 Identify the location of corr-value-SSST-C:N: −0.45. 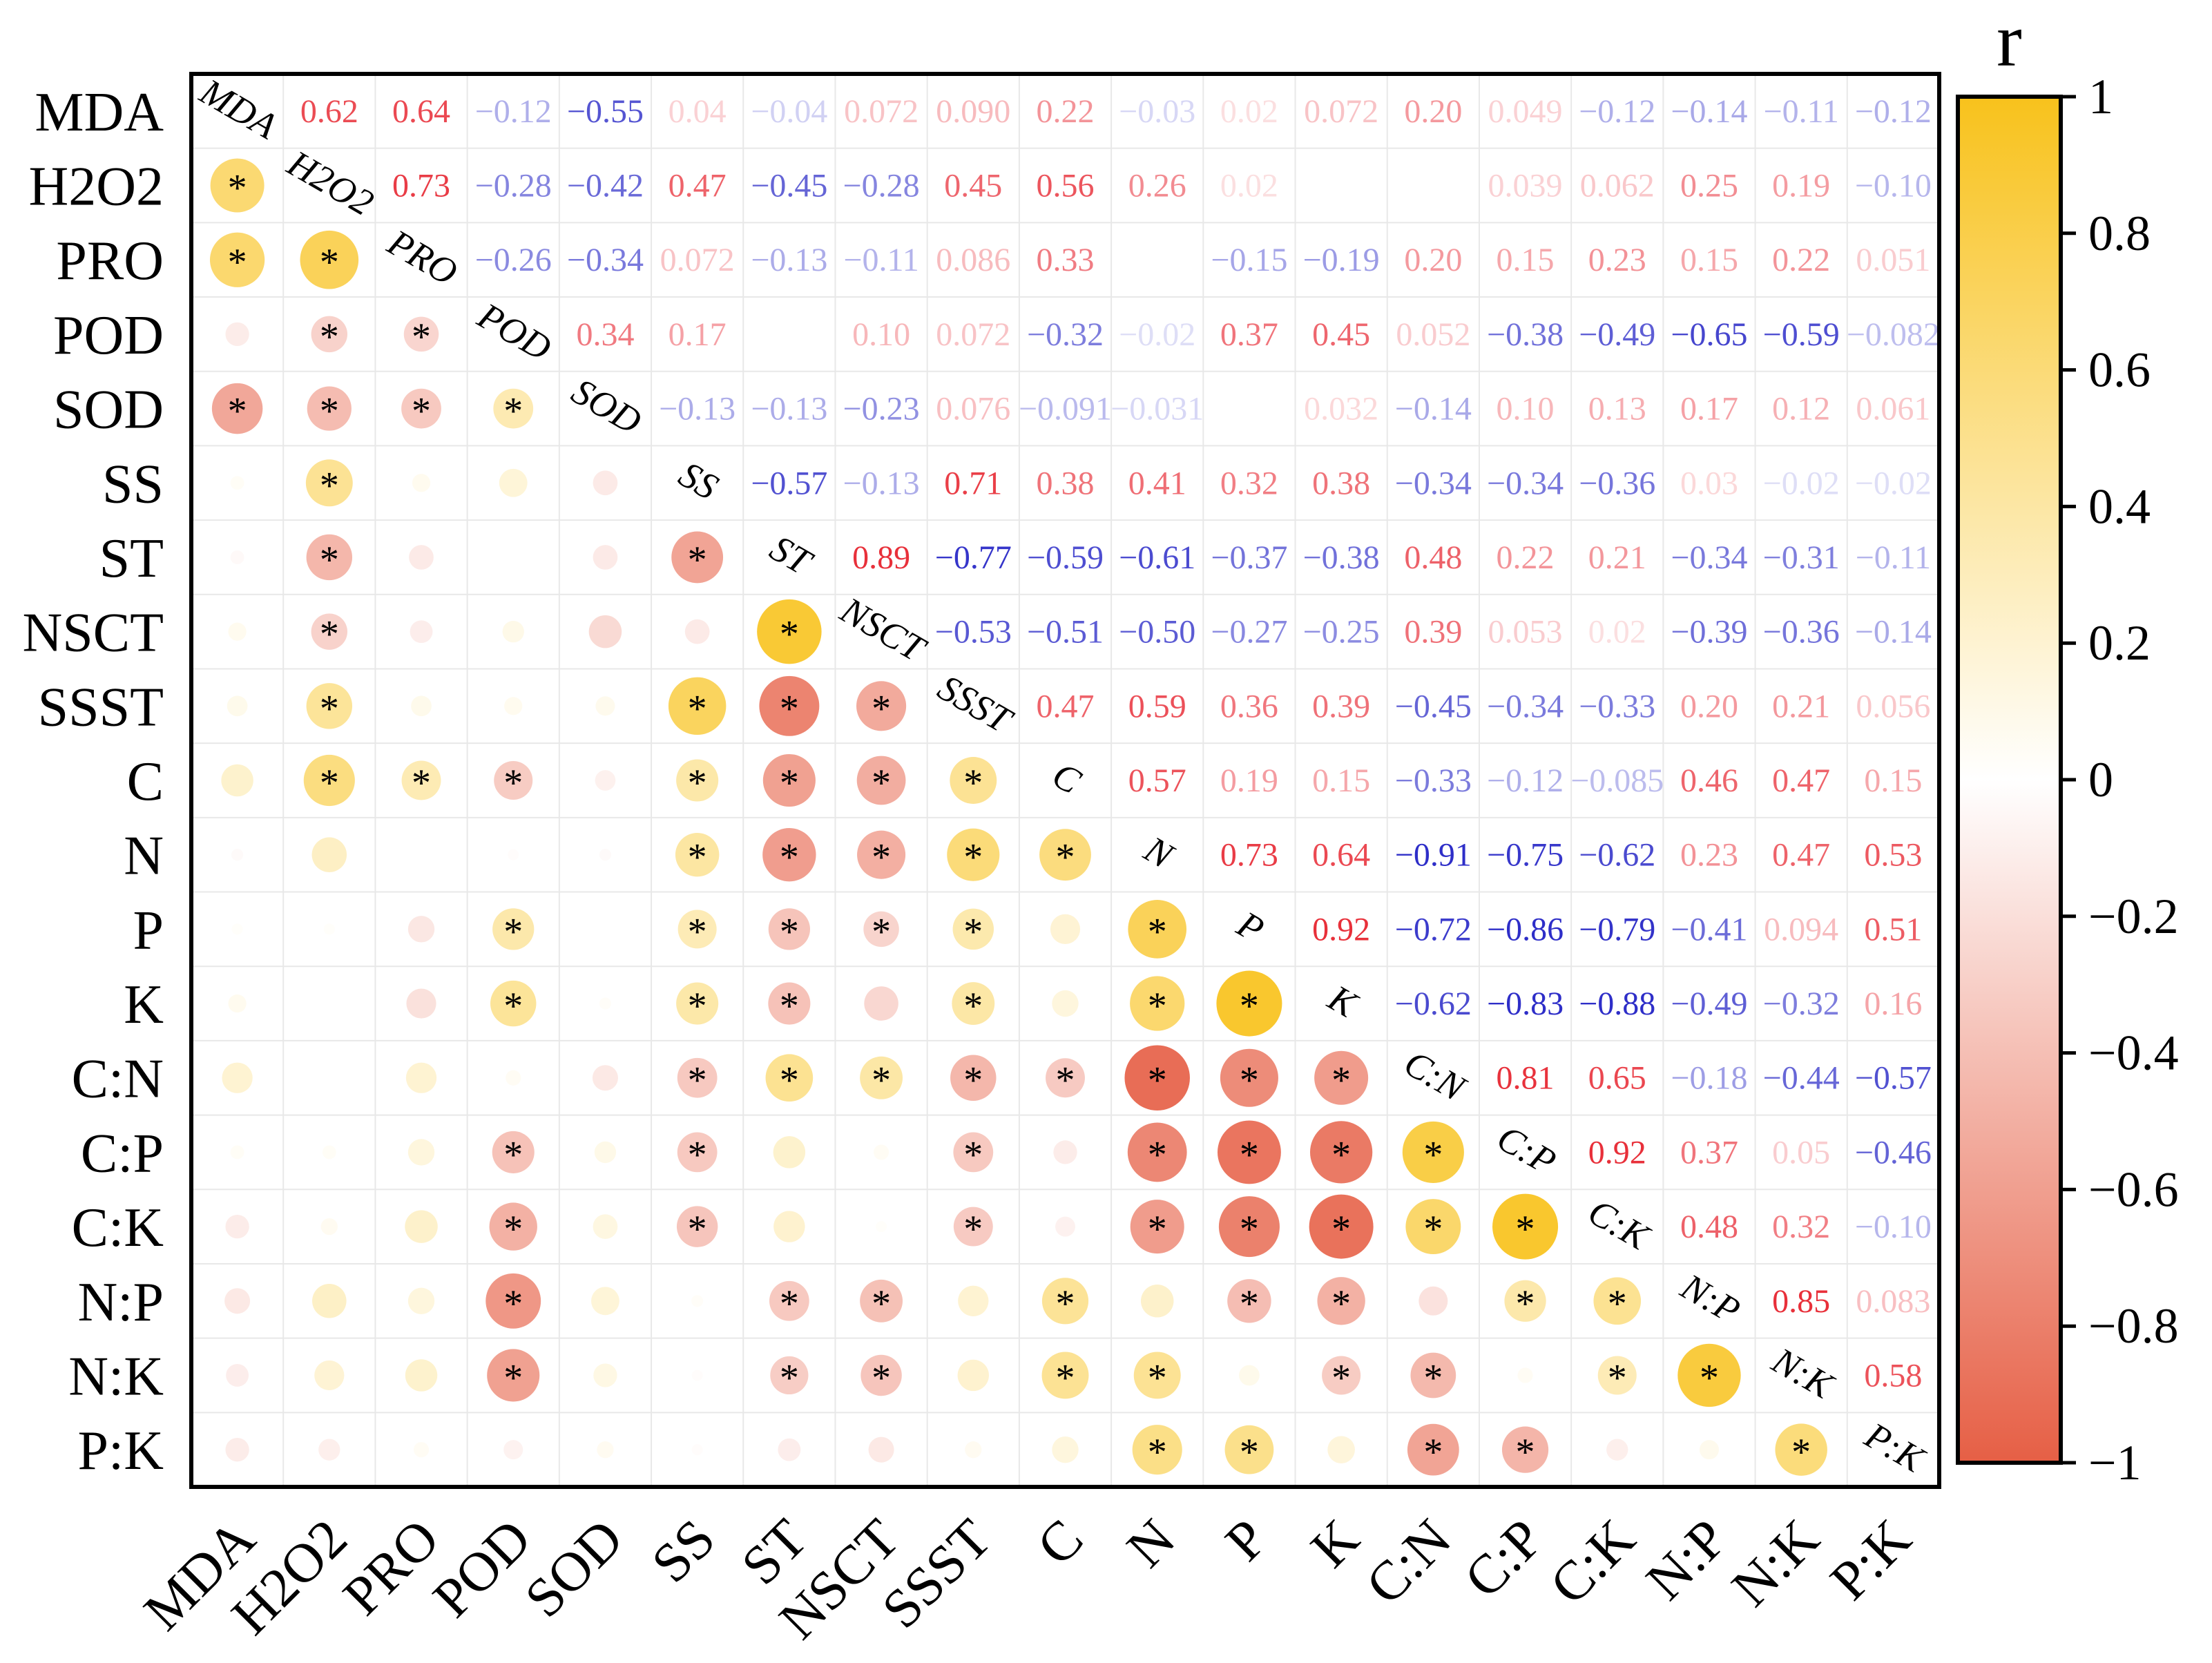
(1433, 706).